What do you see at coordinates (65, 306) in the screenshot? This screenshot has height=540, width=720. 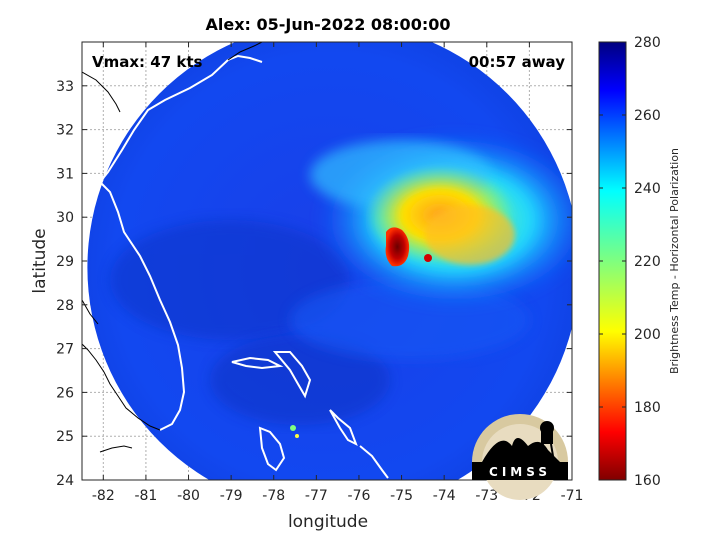 I see `y-tick-label: 28` at bounding box center [65, 306].